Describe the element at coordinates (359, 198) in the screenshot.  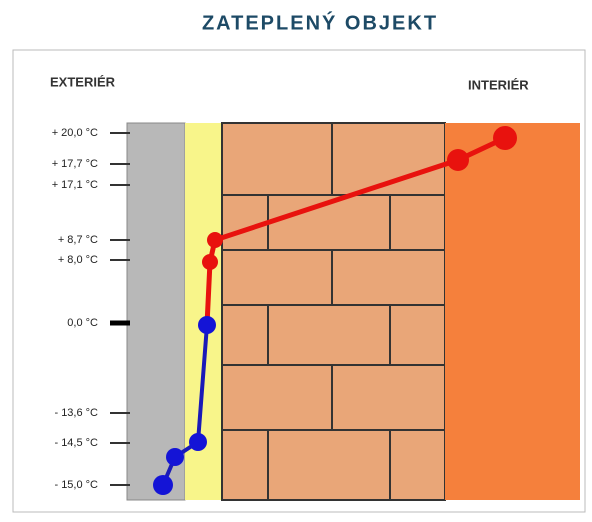
I see `warm-points` at that location.